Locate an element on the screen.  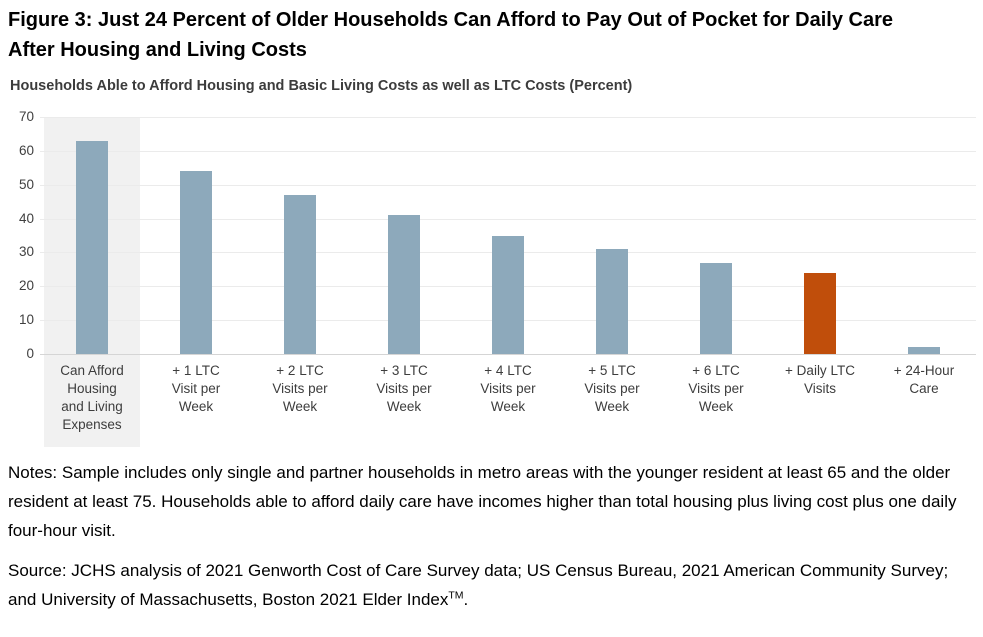
x-axis-label-line: + 5 LTC is located at coordinates (612, 370).